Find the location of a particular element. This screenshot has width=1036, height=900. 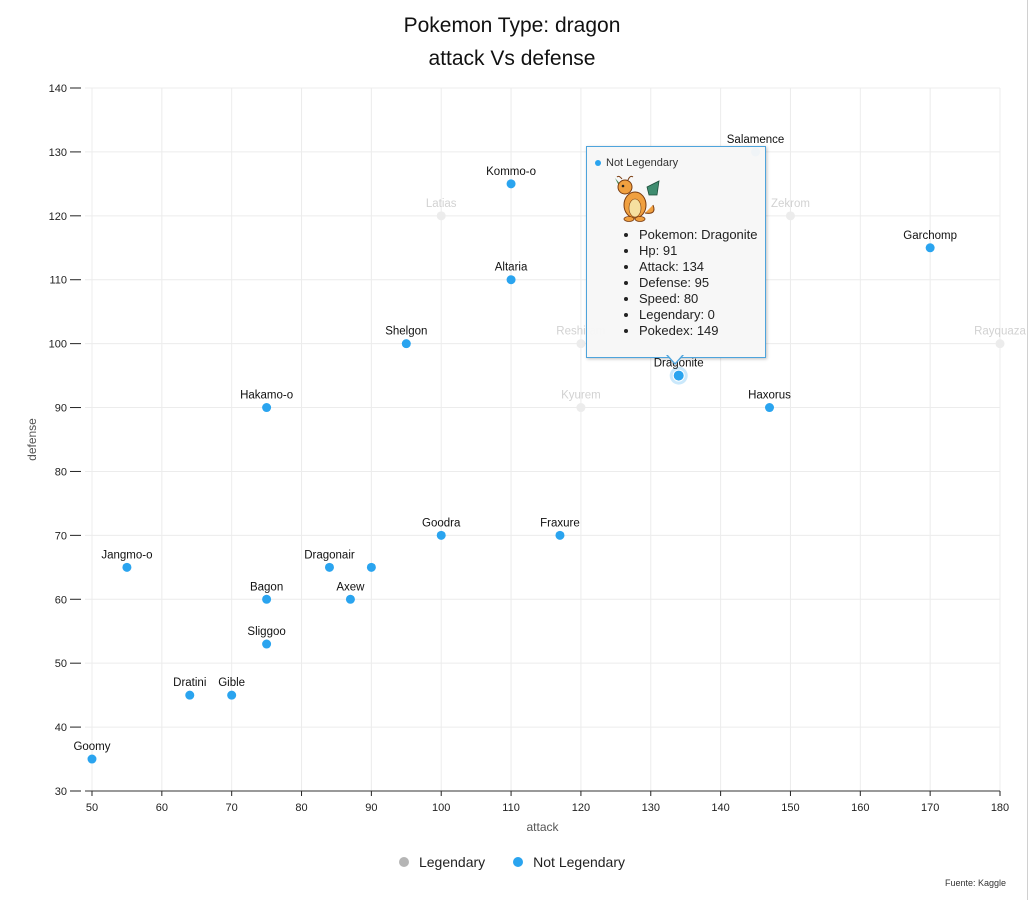

y-tick-label: 100 is located at coordinates (58, 345).